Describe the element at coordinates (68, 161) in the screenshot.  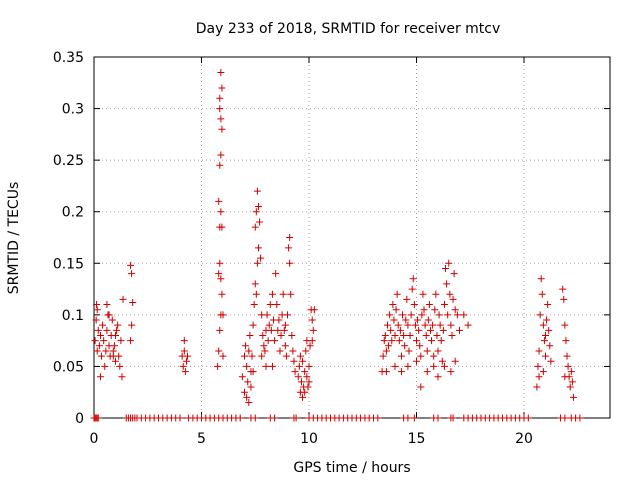
I see `y-tick-label: 0.25` at that location.